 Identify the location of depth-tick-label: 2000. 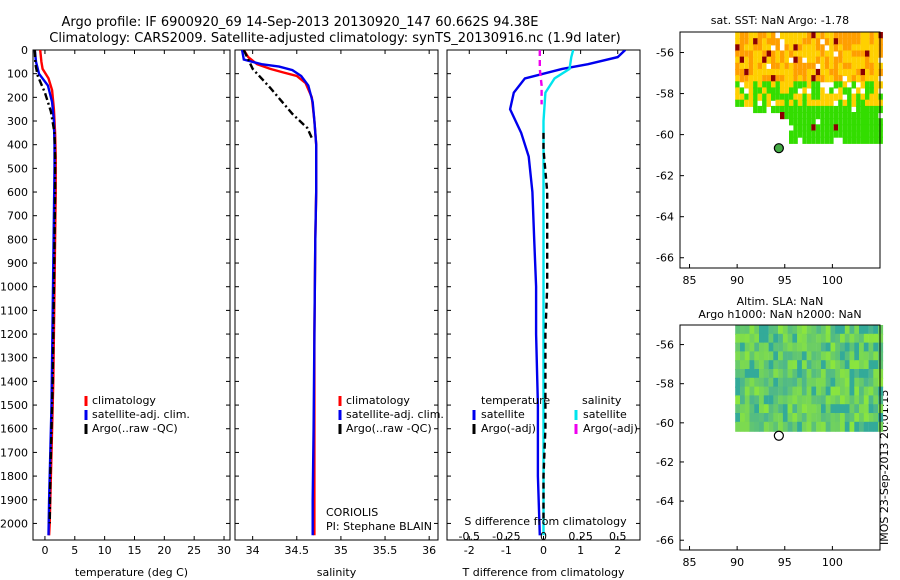
(14, 523).